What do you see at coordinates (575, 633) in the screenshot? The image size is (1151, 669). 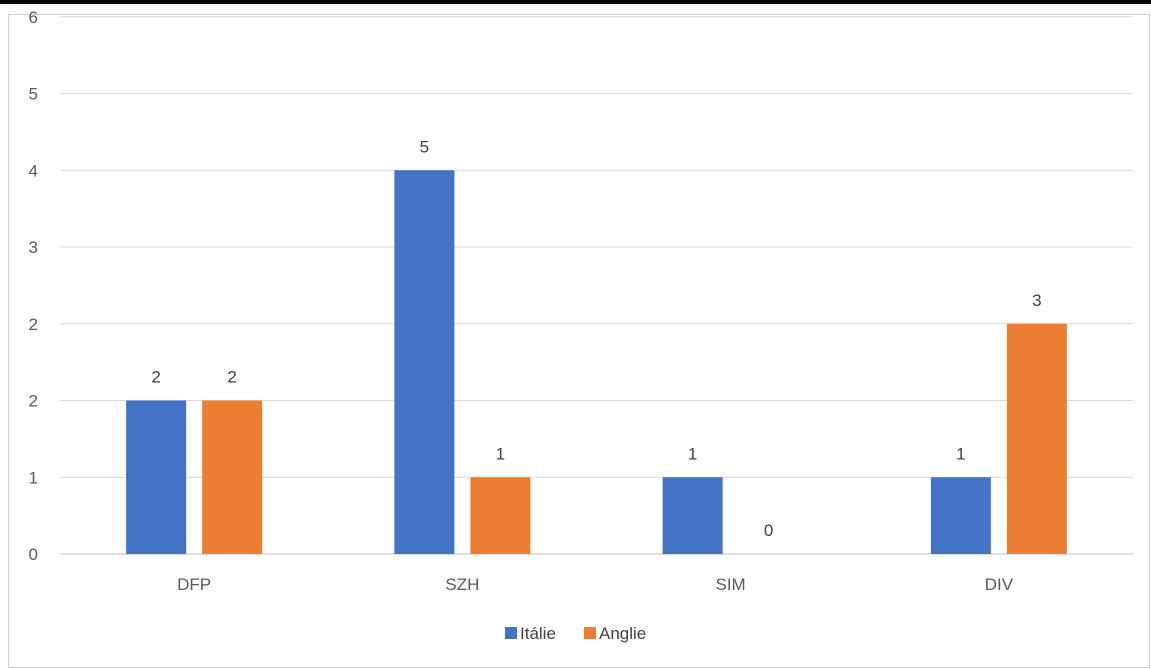 I see `legend: Itálie Anglie` at bounding box center [575, 633].